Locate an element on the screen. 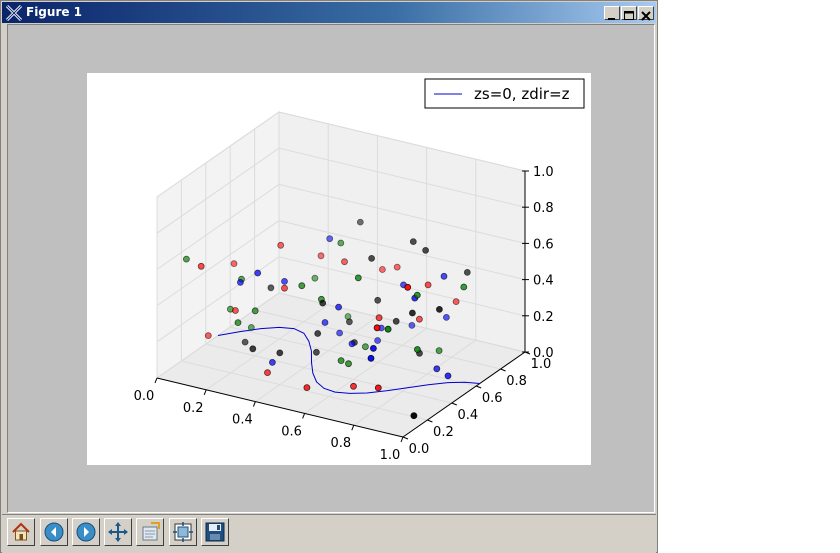 This screenshot has height=553, width=840. x-tick-label: 0.2 is located at coordinates (193, 408).